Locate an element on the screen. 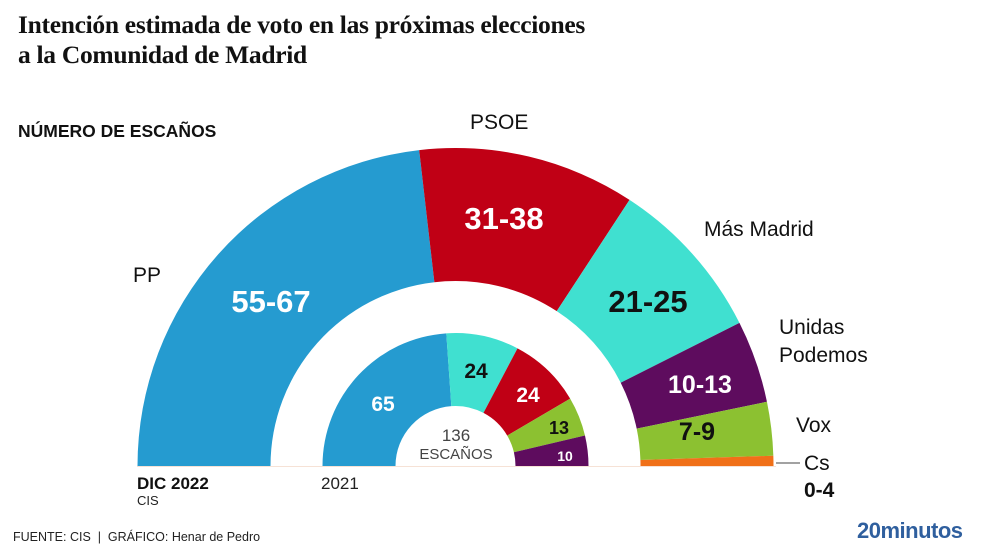 This screenshot has height=556, width=990. slice-cs is located at coordinates (707, 460).